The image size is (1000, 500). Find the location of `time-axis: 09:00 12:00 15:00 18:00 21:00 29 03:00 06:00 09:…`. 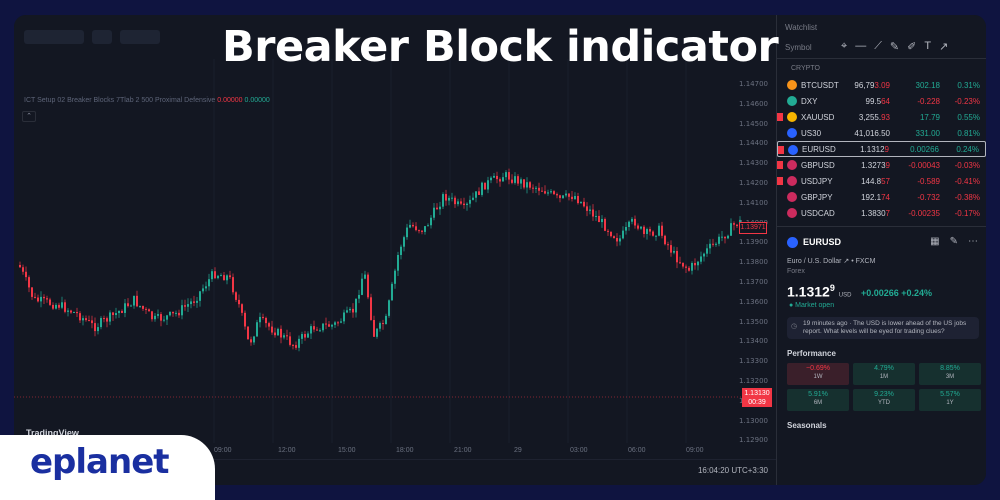

time-axis: 09:00 12:00 15:00 18:00 21:00 29 03:00 06:00 09:… is located at coordinates (395, 452).